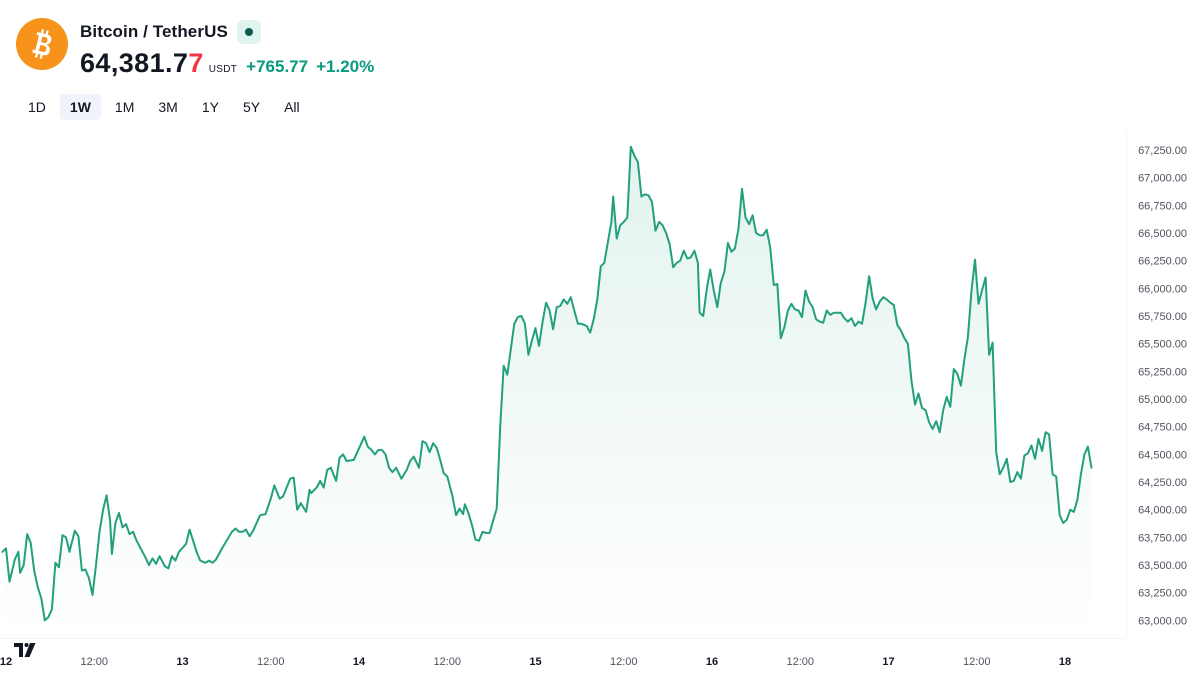 Image resolution: width=1200 pixels, height=675 pixels. What do you see at coordinates (1065, 662) in the screenshot?
I see `time-tick-day-label: 18` at bounding box center [1065, 662].